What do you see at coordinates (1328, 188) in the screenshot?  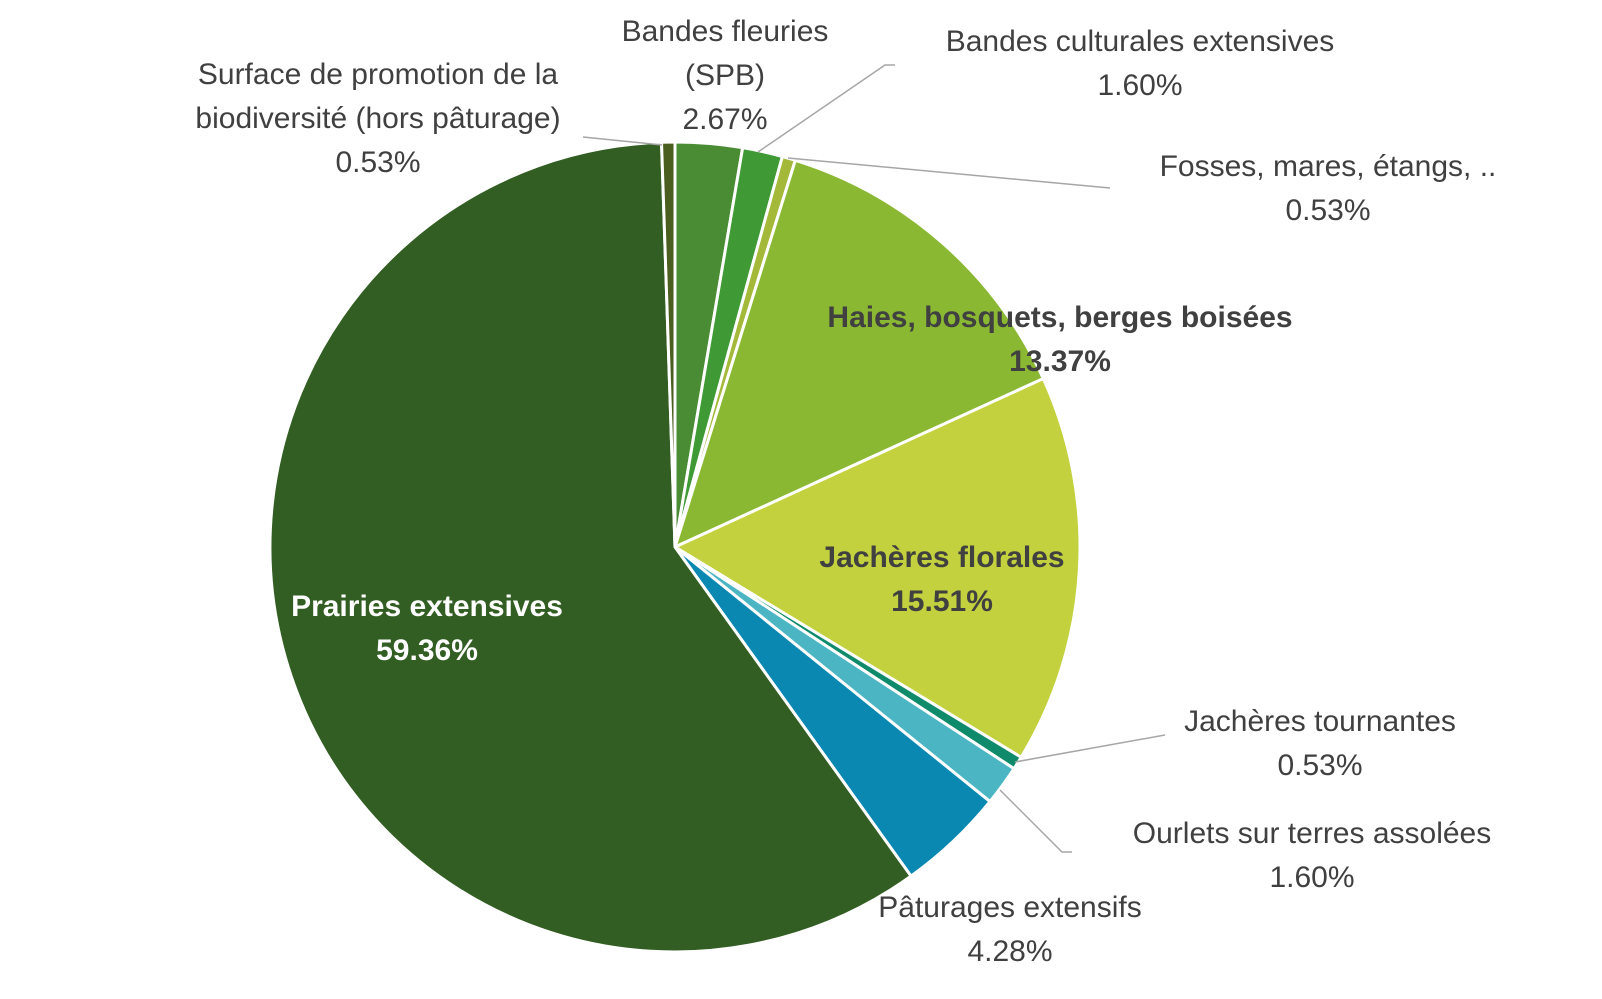 I see `slice-label: Fosses, mares, étangs, .. 0.53%` at bounding box center [1328, 188].